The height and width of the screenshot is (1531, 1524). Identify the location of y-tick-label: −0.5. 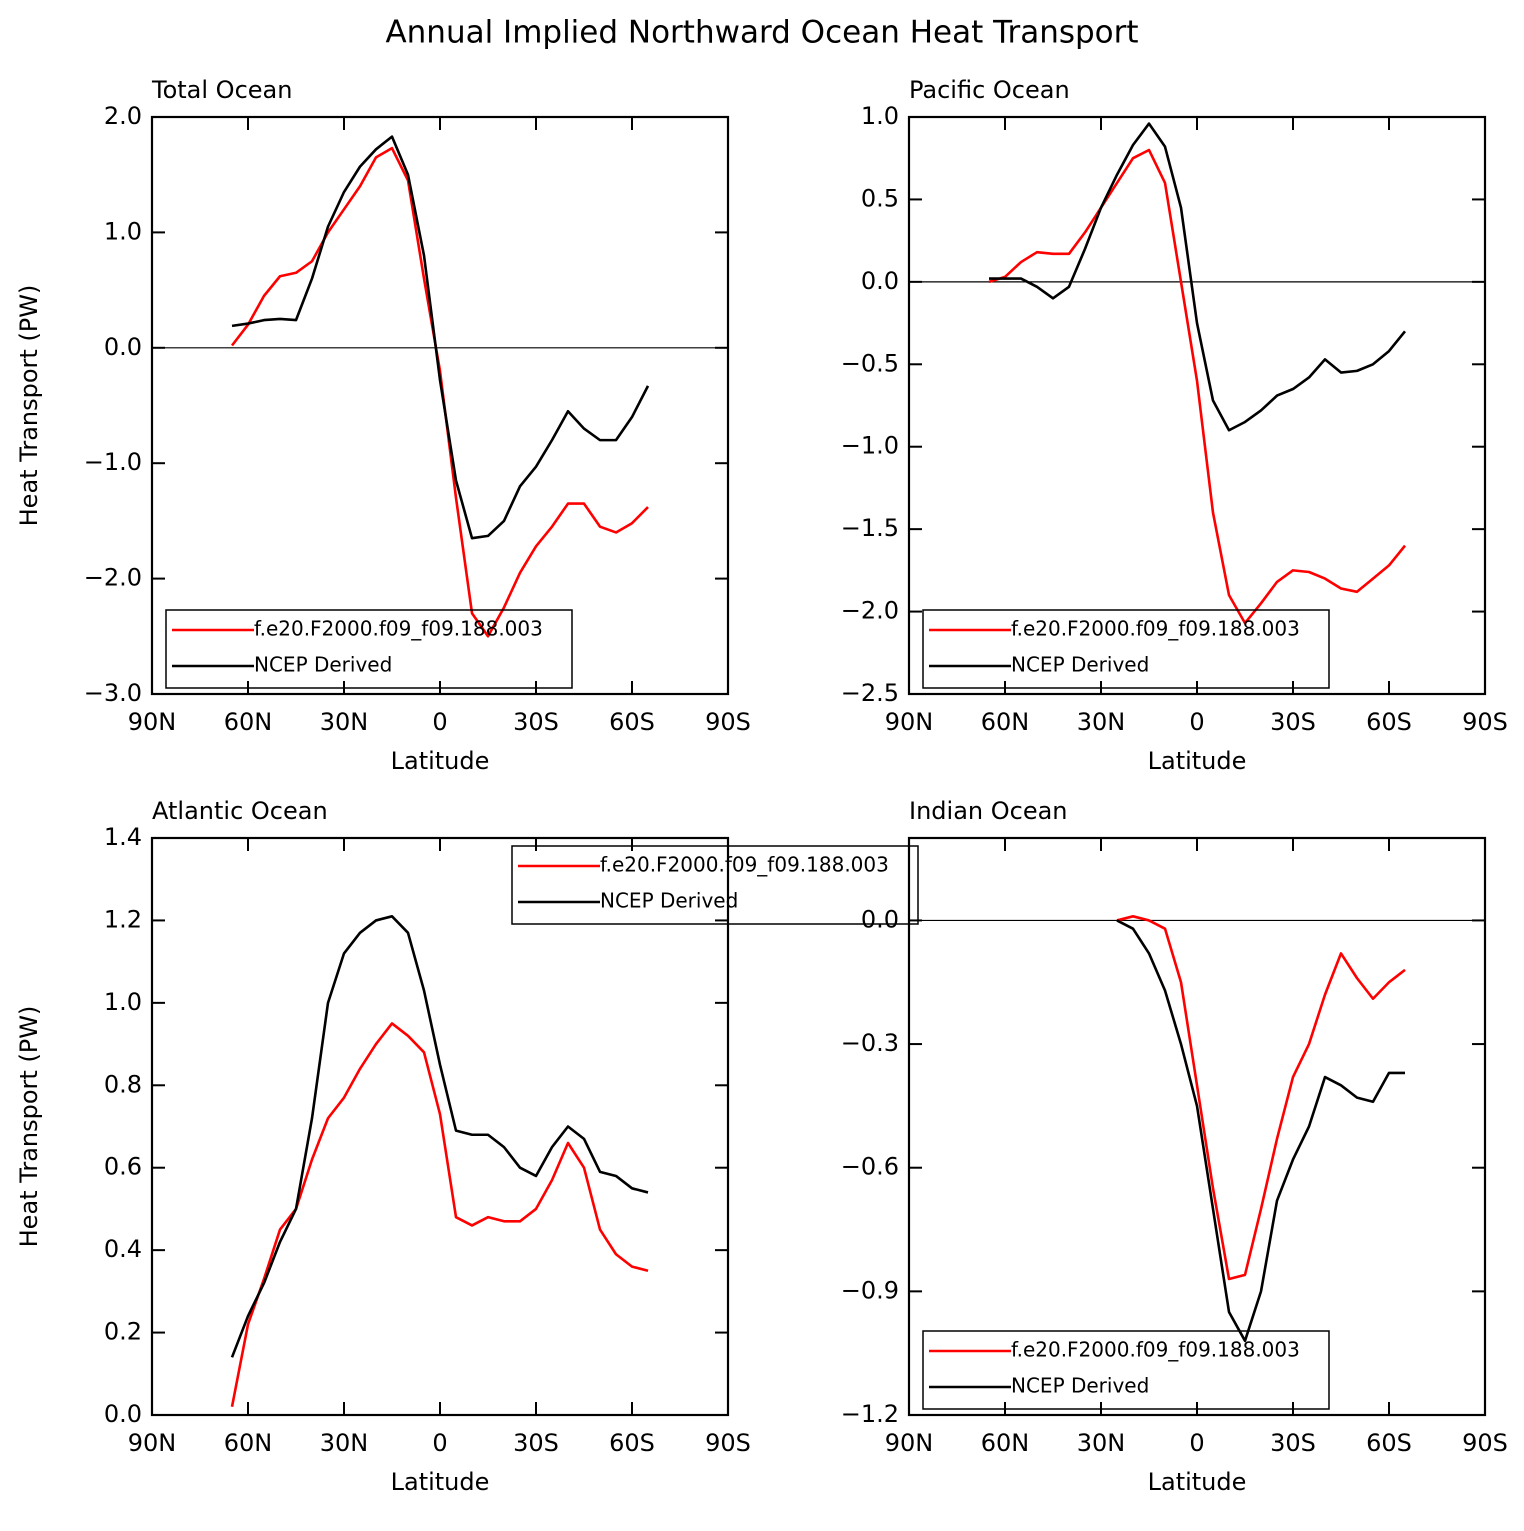
(870, 363).